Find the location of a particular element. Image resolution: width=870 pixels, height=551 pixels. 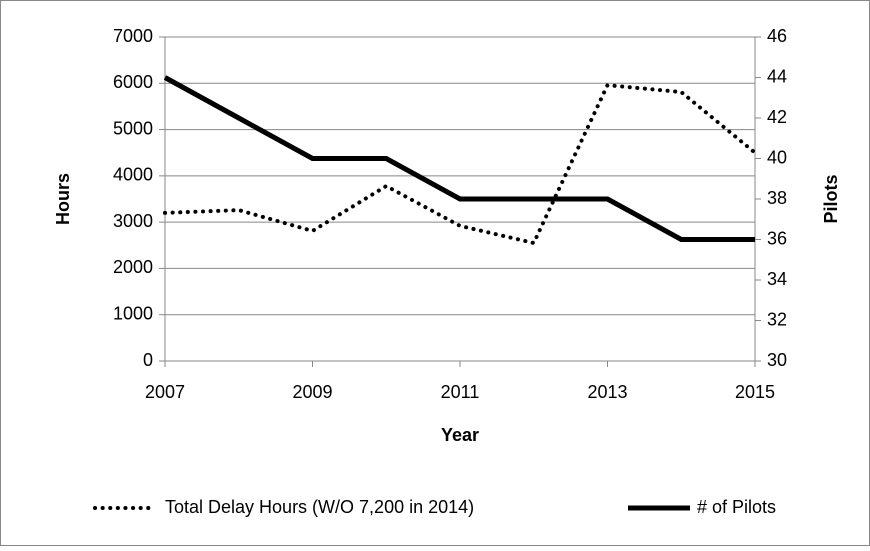

y-tick-label: 5000 is located at coordinates (133, 128).